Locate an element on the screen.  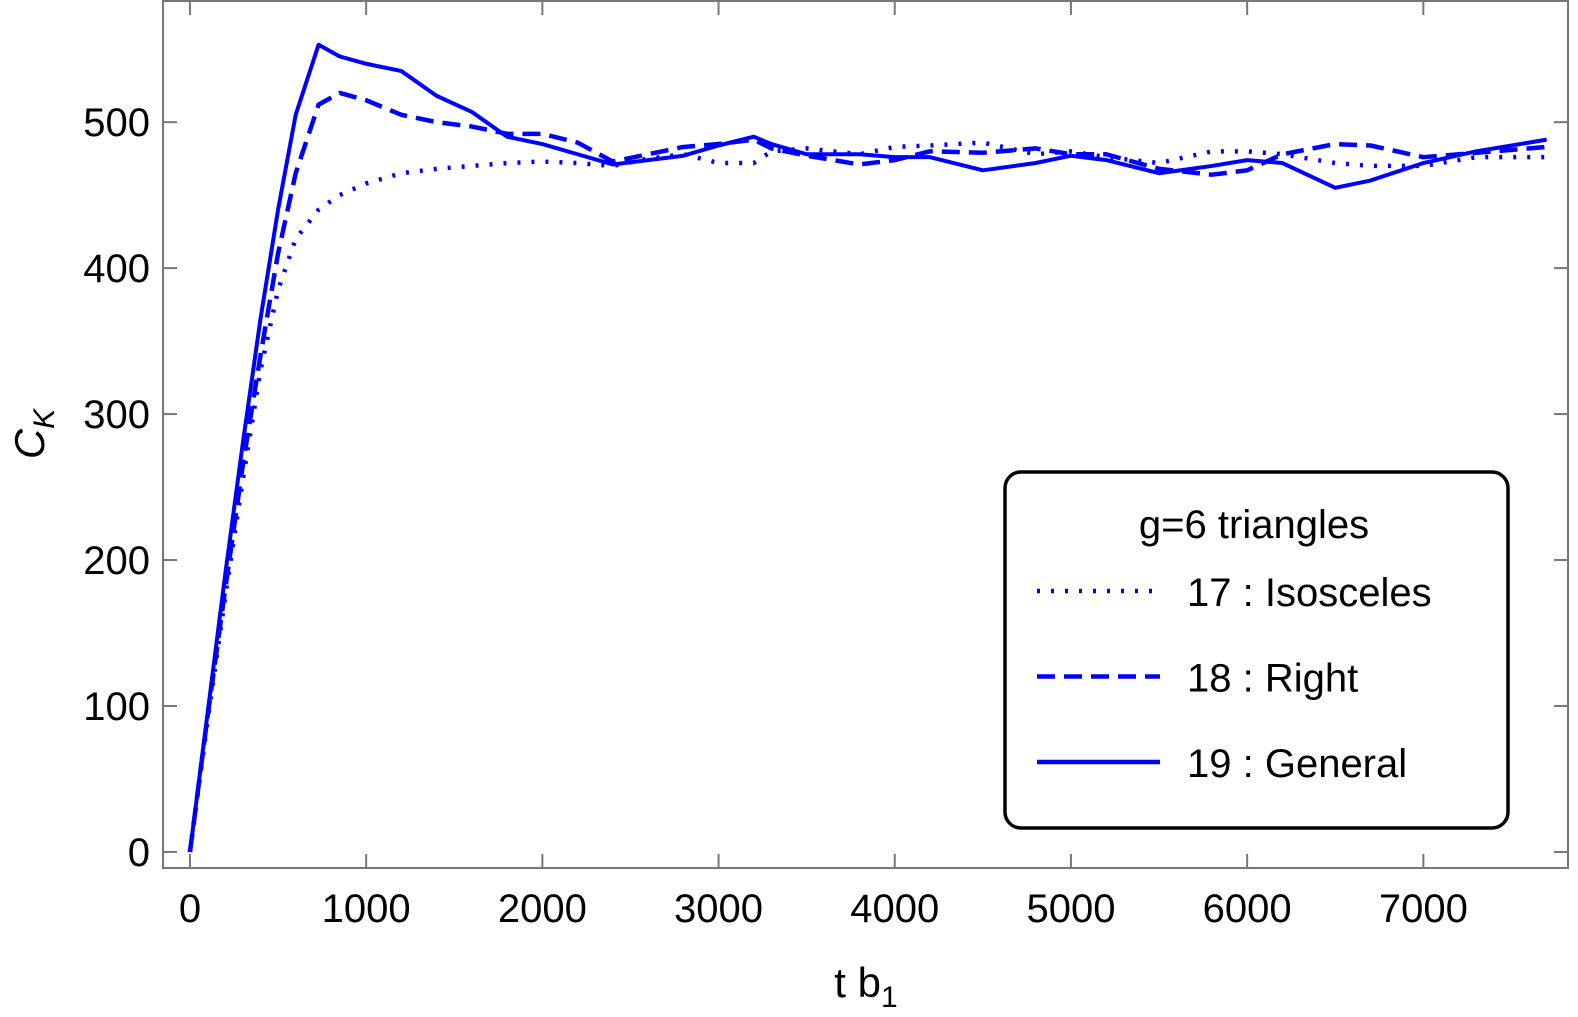
x-tick-label: 6000 is located at coordinates (1247, 909).